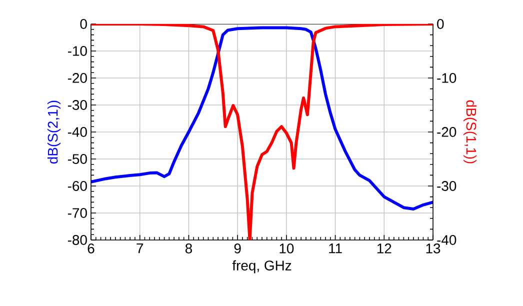 This screenshot has height=306, width=523. I want to click on y2-axis-title: dB(S(1,1)), so click(470, 132).